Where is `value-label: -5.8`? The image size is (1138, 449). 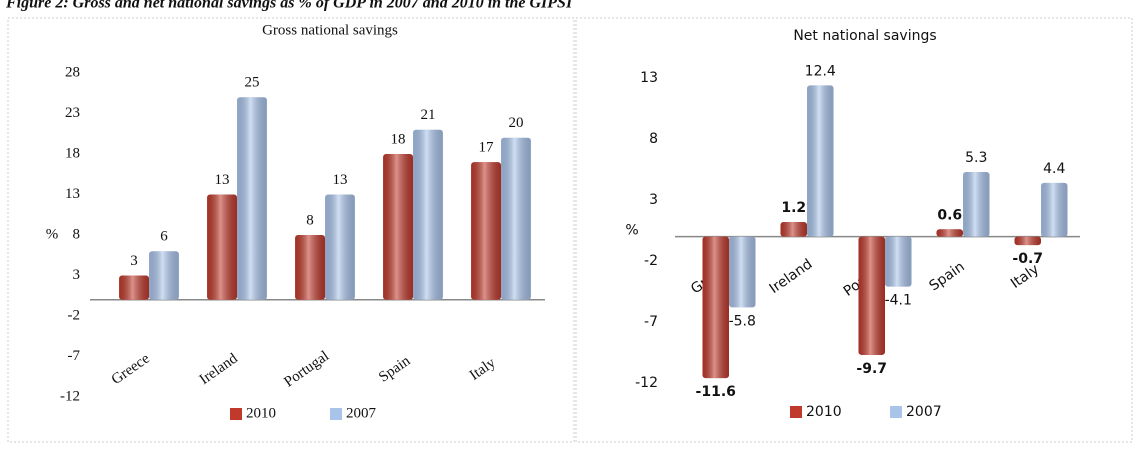
value-label: -5.8 is located at coordinates (742, 321).